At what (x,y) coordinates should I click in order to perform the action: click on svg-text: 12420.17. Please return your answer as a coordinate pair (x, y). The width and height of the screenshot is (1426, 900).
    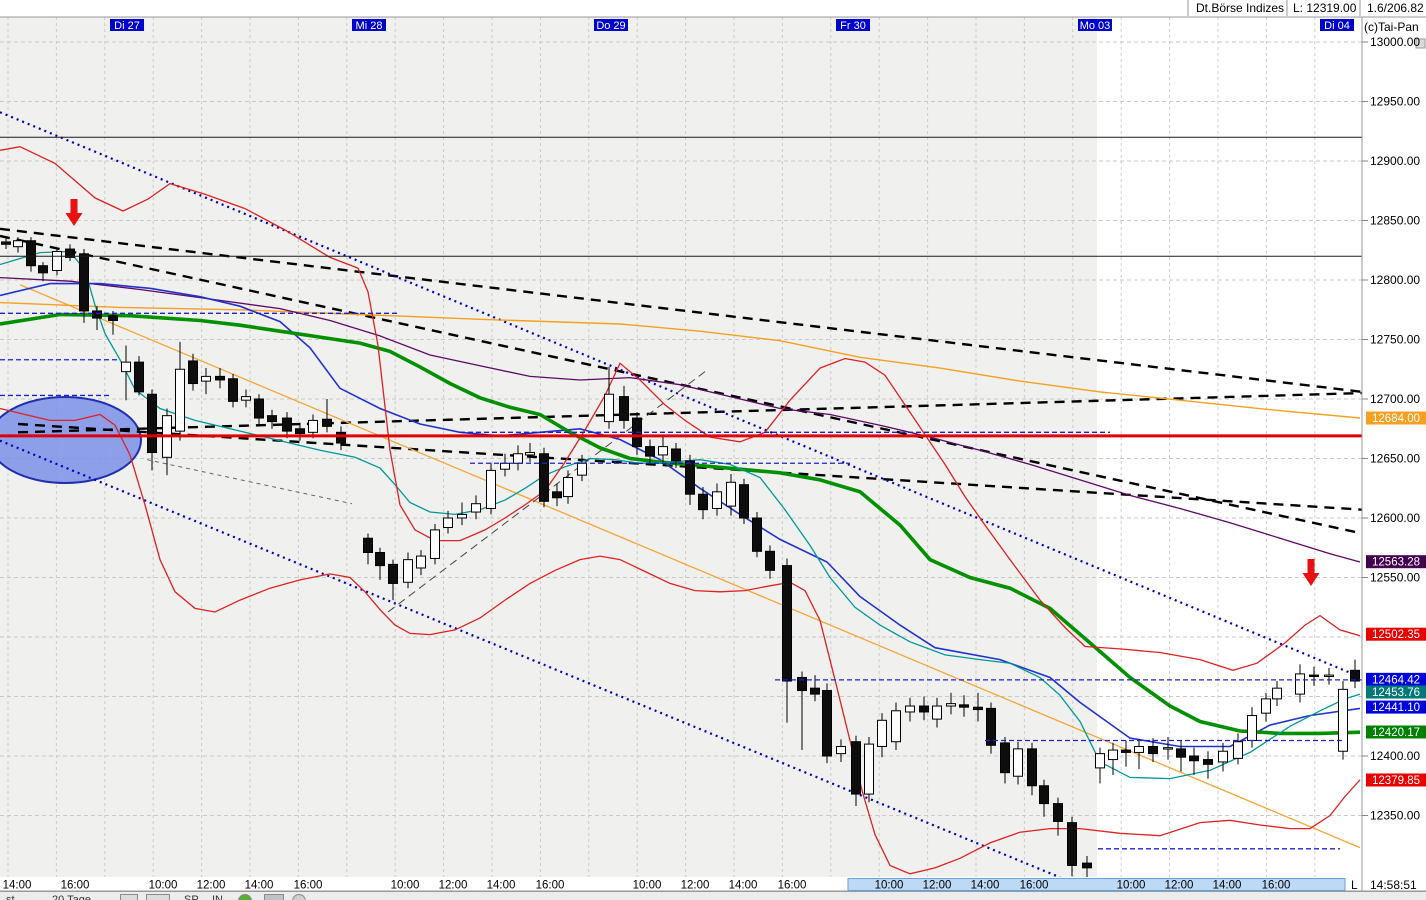
    Looking at the image, I should click on (1396, 733).